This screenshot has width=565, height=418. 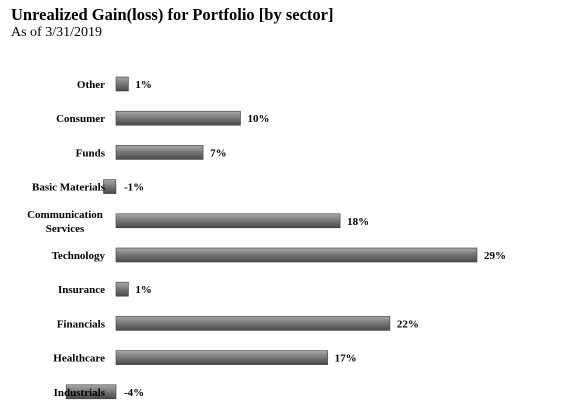 I want to click on bar-healthcare, so click(x=221, y=357).